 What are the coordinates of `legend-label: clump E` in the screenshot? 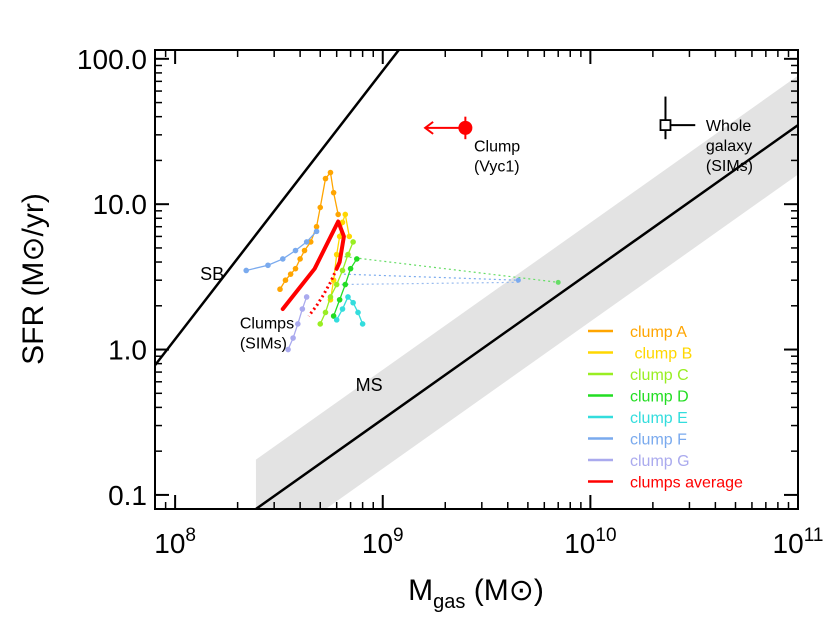 It's located at (659, 418).